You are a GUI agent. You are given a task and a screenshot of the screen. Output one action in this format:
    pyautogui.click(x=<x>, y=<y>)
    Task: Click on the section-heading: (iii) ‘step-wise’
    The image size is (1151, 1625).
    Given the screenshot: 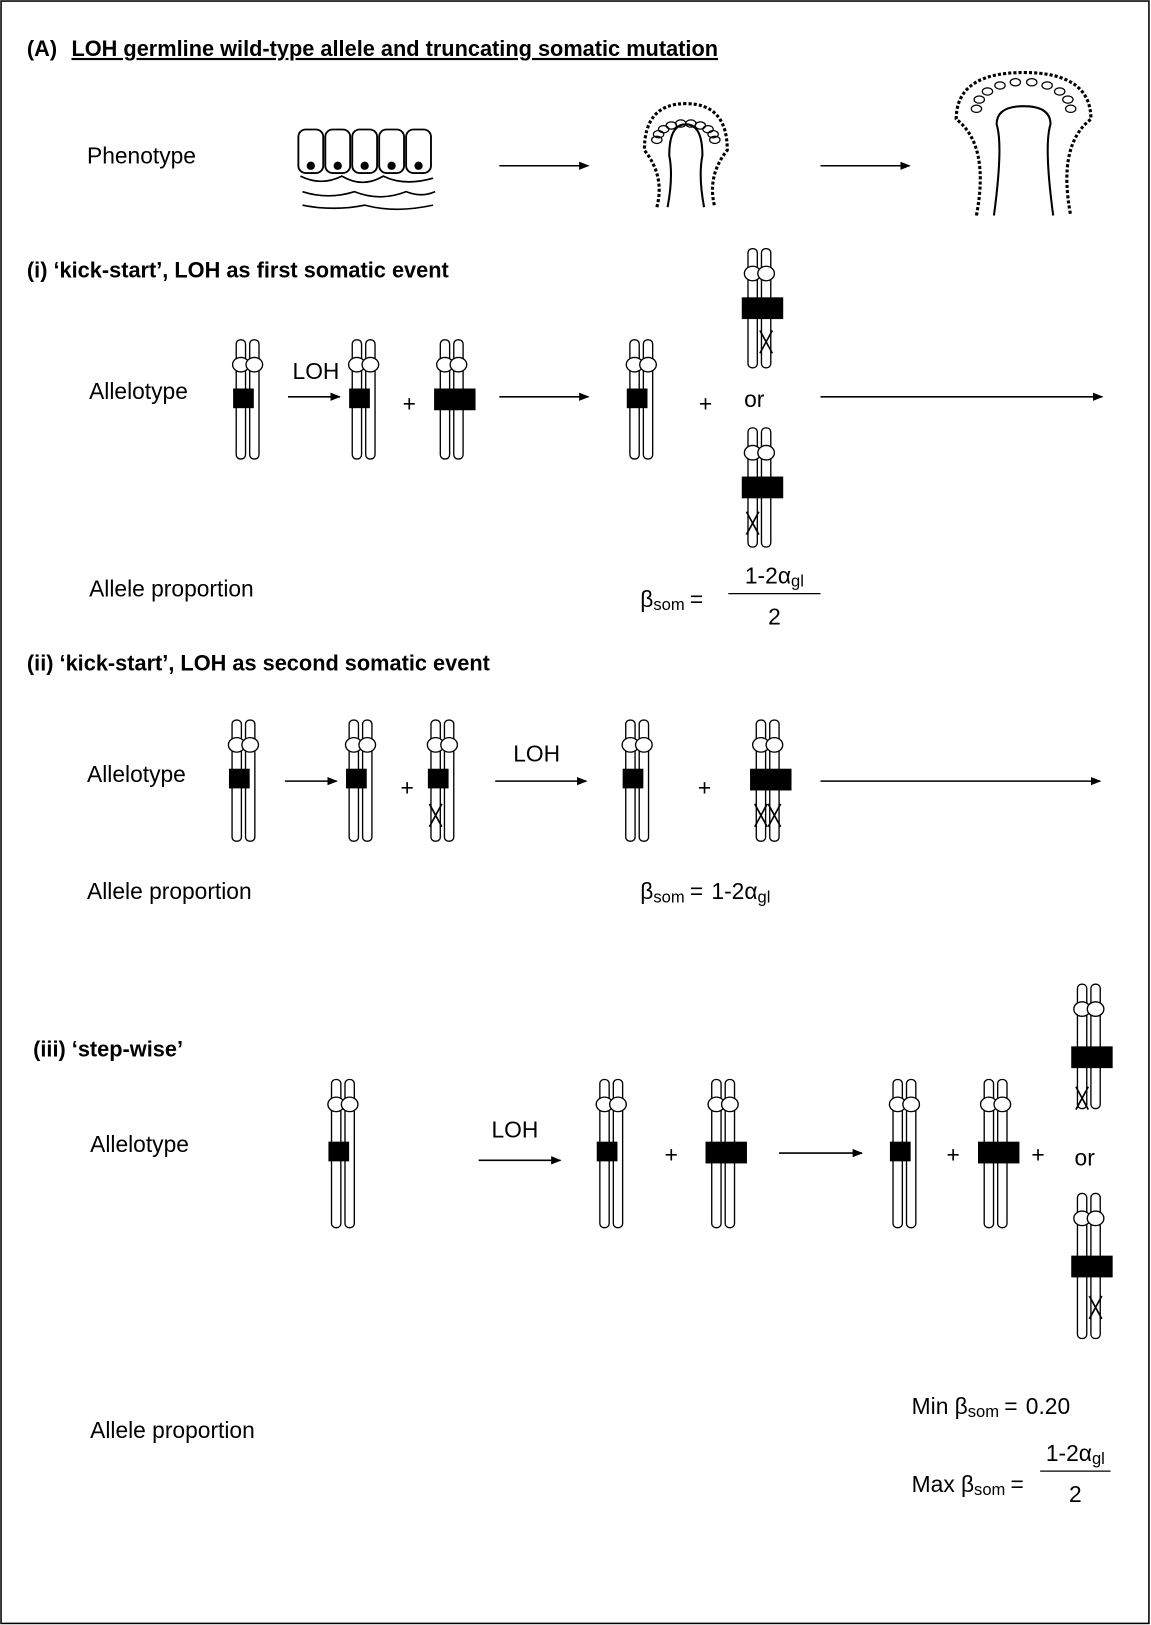 What is the action you would take?
    pyautogui.click(x=108, y=1049)
    